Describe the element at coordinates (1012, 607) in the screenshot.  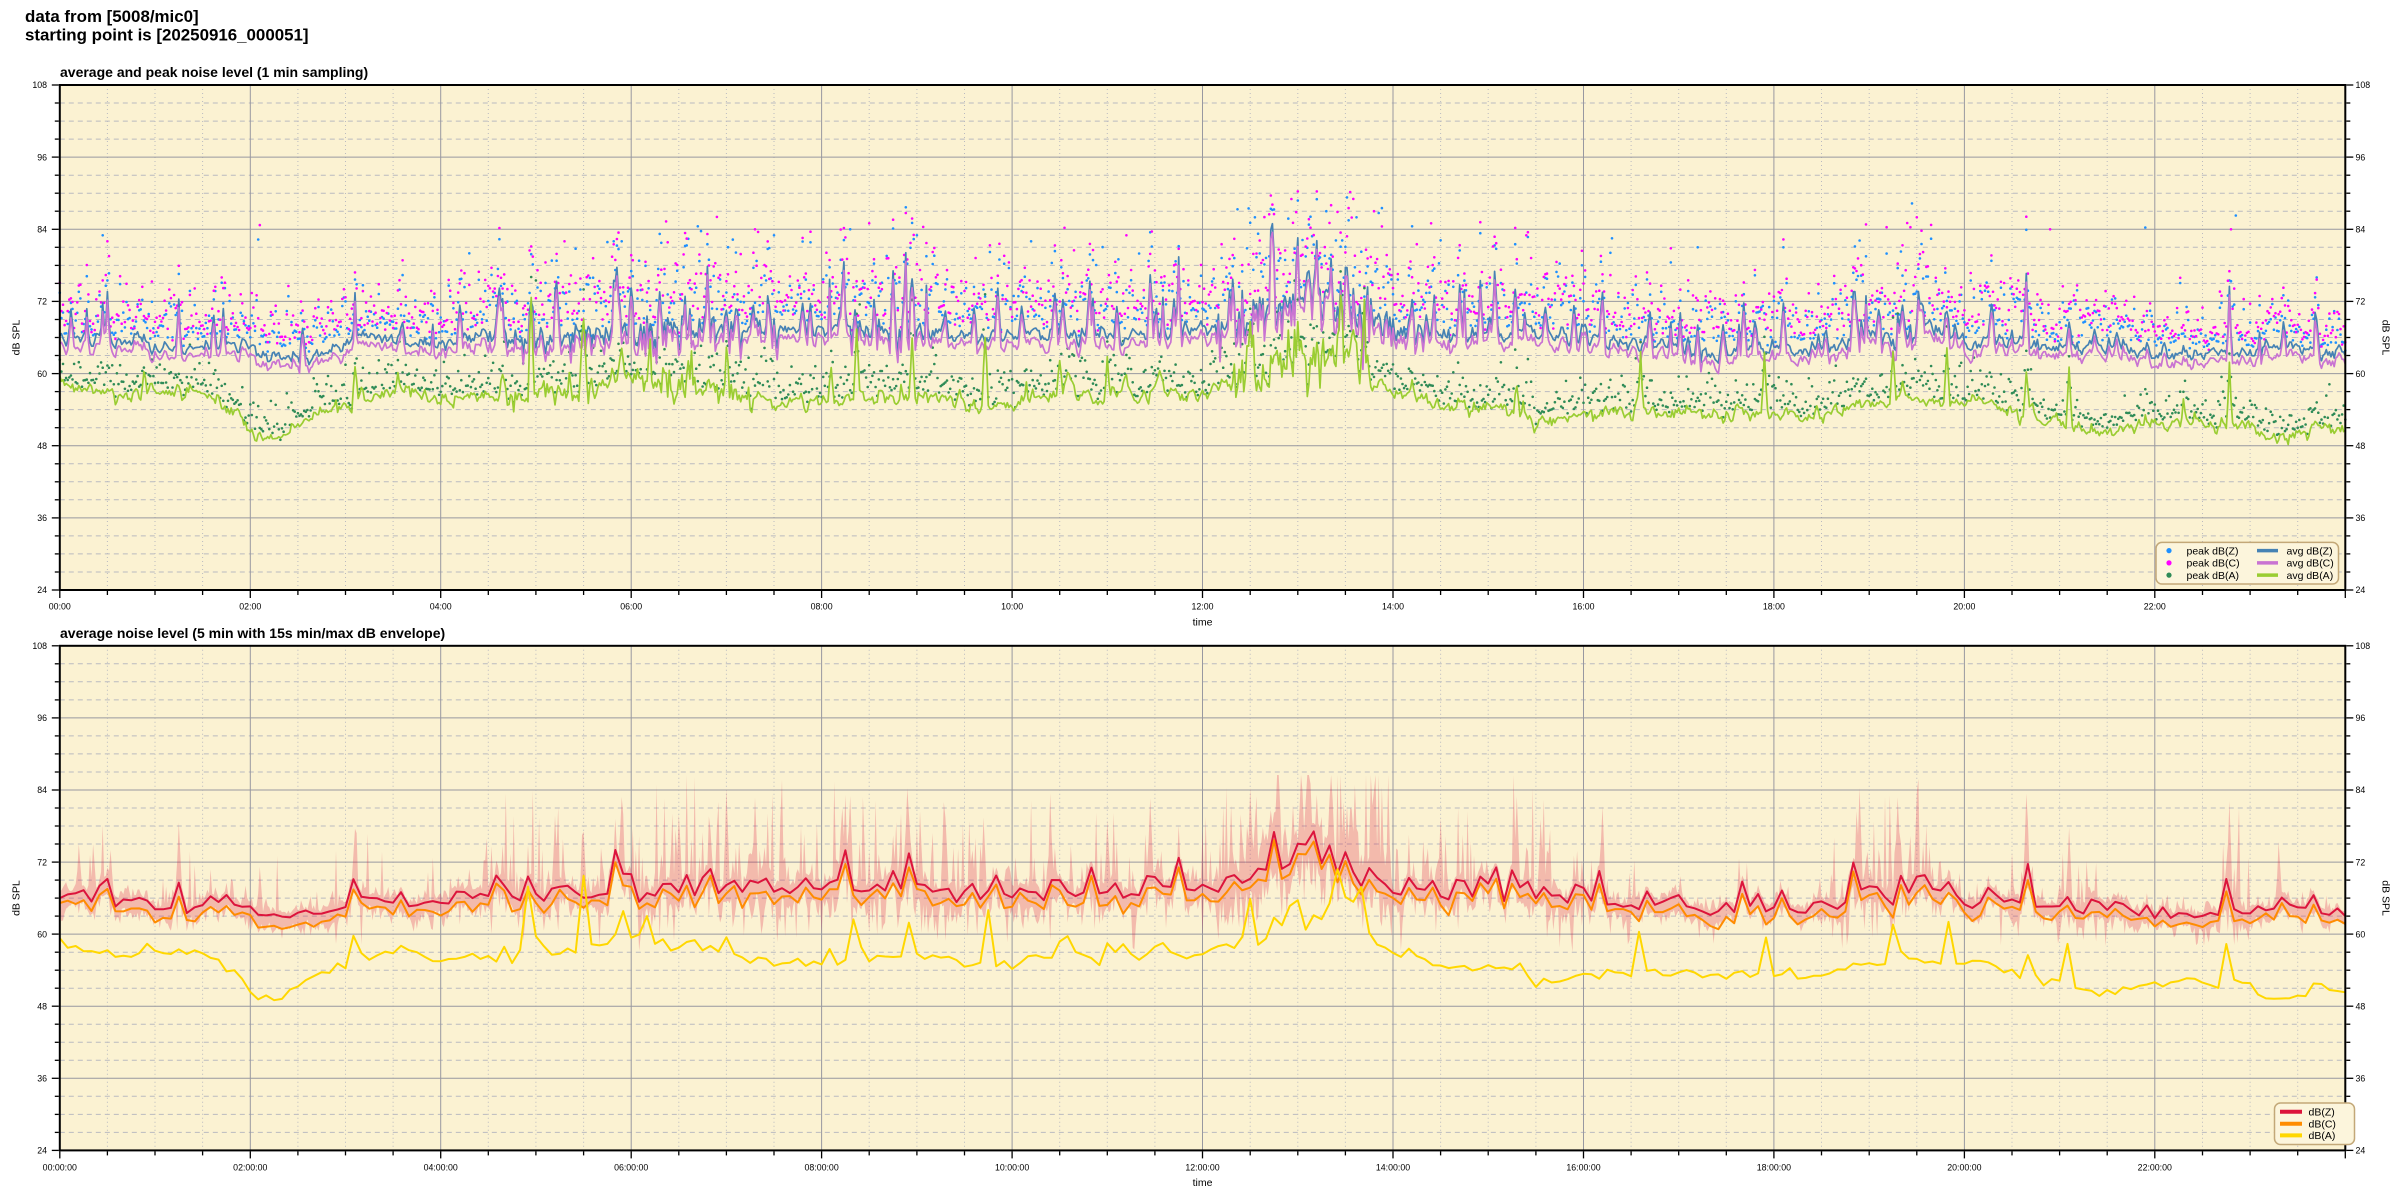
I see `svg-text: 10:00` at that location.